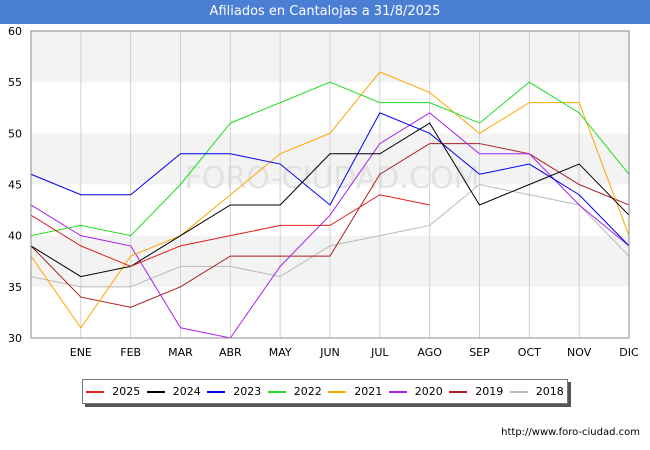  What do you see at coordinates (81, 352) in the screenshot?
I see `x-tick-label: ENE` at bounding box center [81, 352].